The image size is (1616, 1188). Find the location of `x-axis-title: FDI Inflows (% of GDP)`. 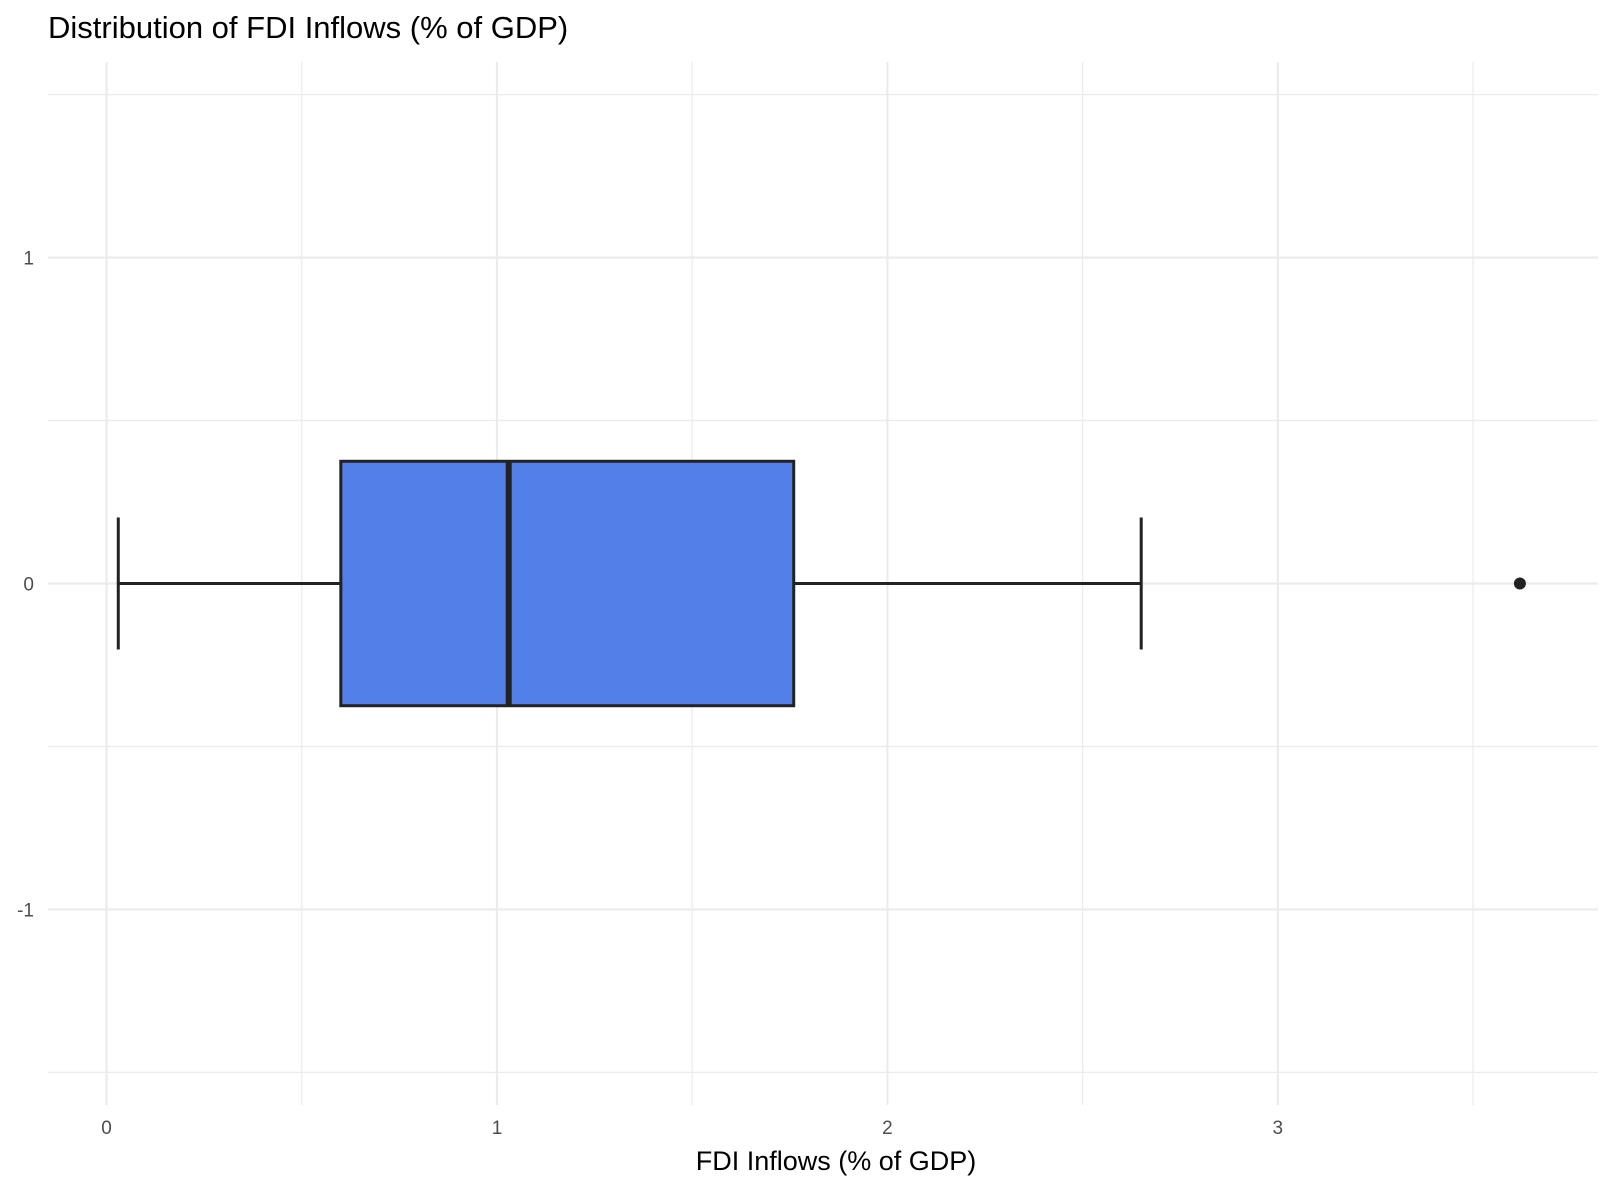

x-axis-title: FDI Inflows (% of GDP) is located at coordinates (836, 1161).